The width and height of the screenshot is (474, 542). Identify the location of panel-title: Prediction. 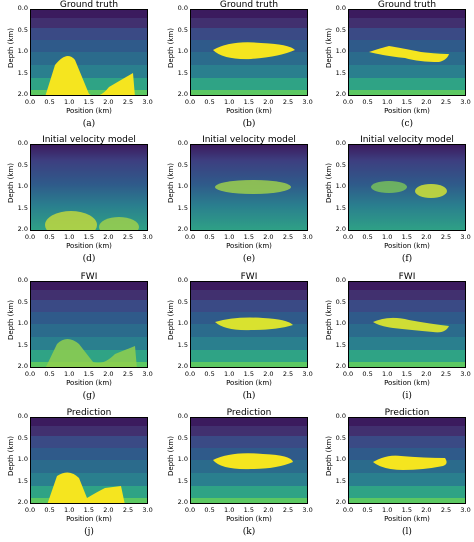
(89, 413).